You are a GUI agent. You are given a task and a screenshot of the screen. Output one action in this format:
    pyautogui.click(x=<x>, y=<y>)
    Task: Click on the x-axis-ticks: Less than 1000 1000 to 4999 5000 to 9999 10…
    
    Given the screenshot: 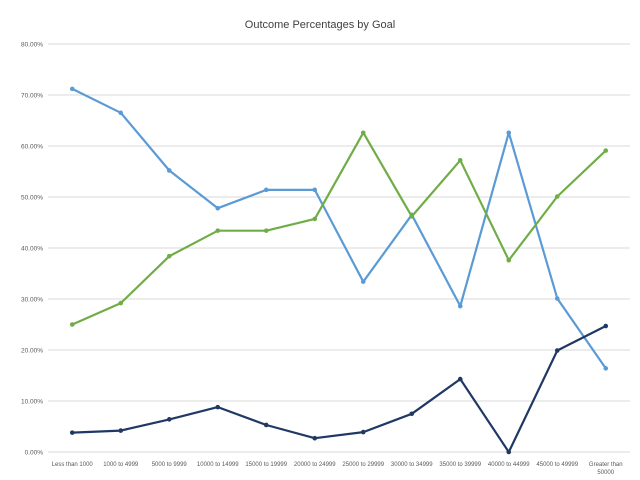 What is the action you would take?
    pyautogui.click(x=337, y=469)
    